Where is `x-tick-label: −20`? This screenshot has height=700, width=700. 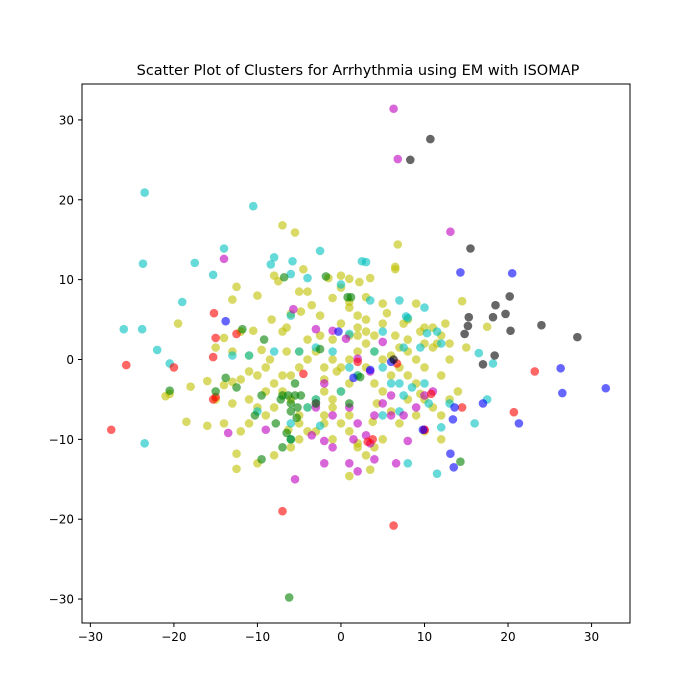 x-tick-label: −20 is located at coordinates (173, 637).